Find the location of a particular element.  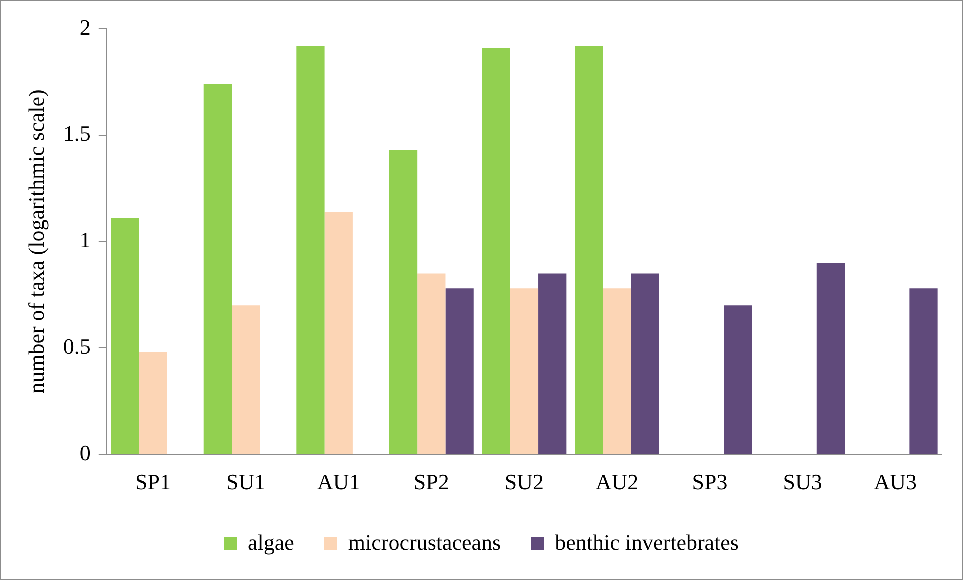

y-tick-label: 1.5 is located at coordinates (77, 133).